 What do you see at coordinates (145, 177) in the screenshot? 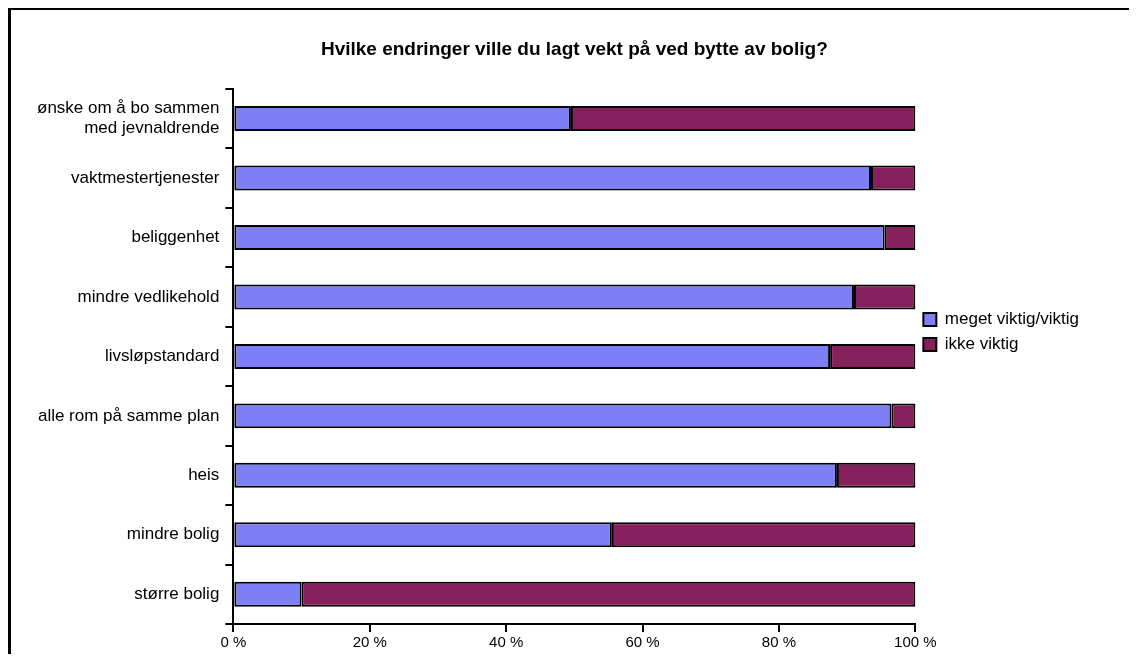
I see `y-tick-label: vaktmestertjenester` at bounding box center [145, 177].